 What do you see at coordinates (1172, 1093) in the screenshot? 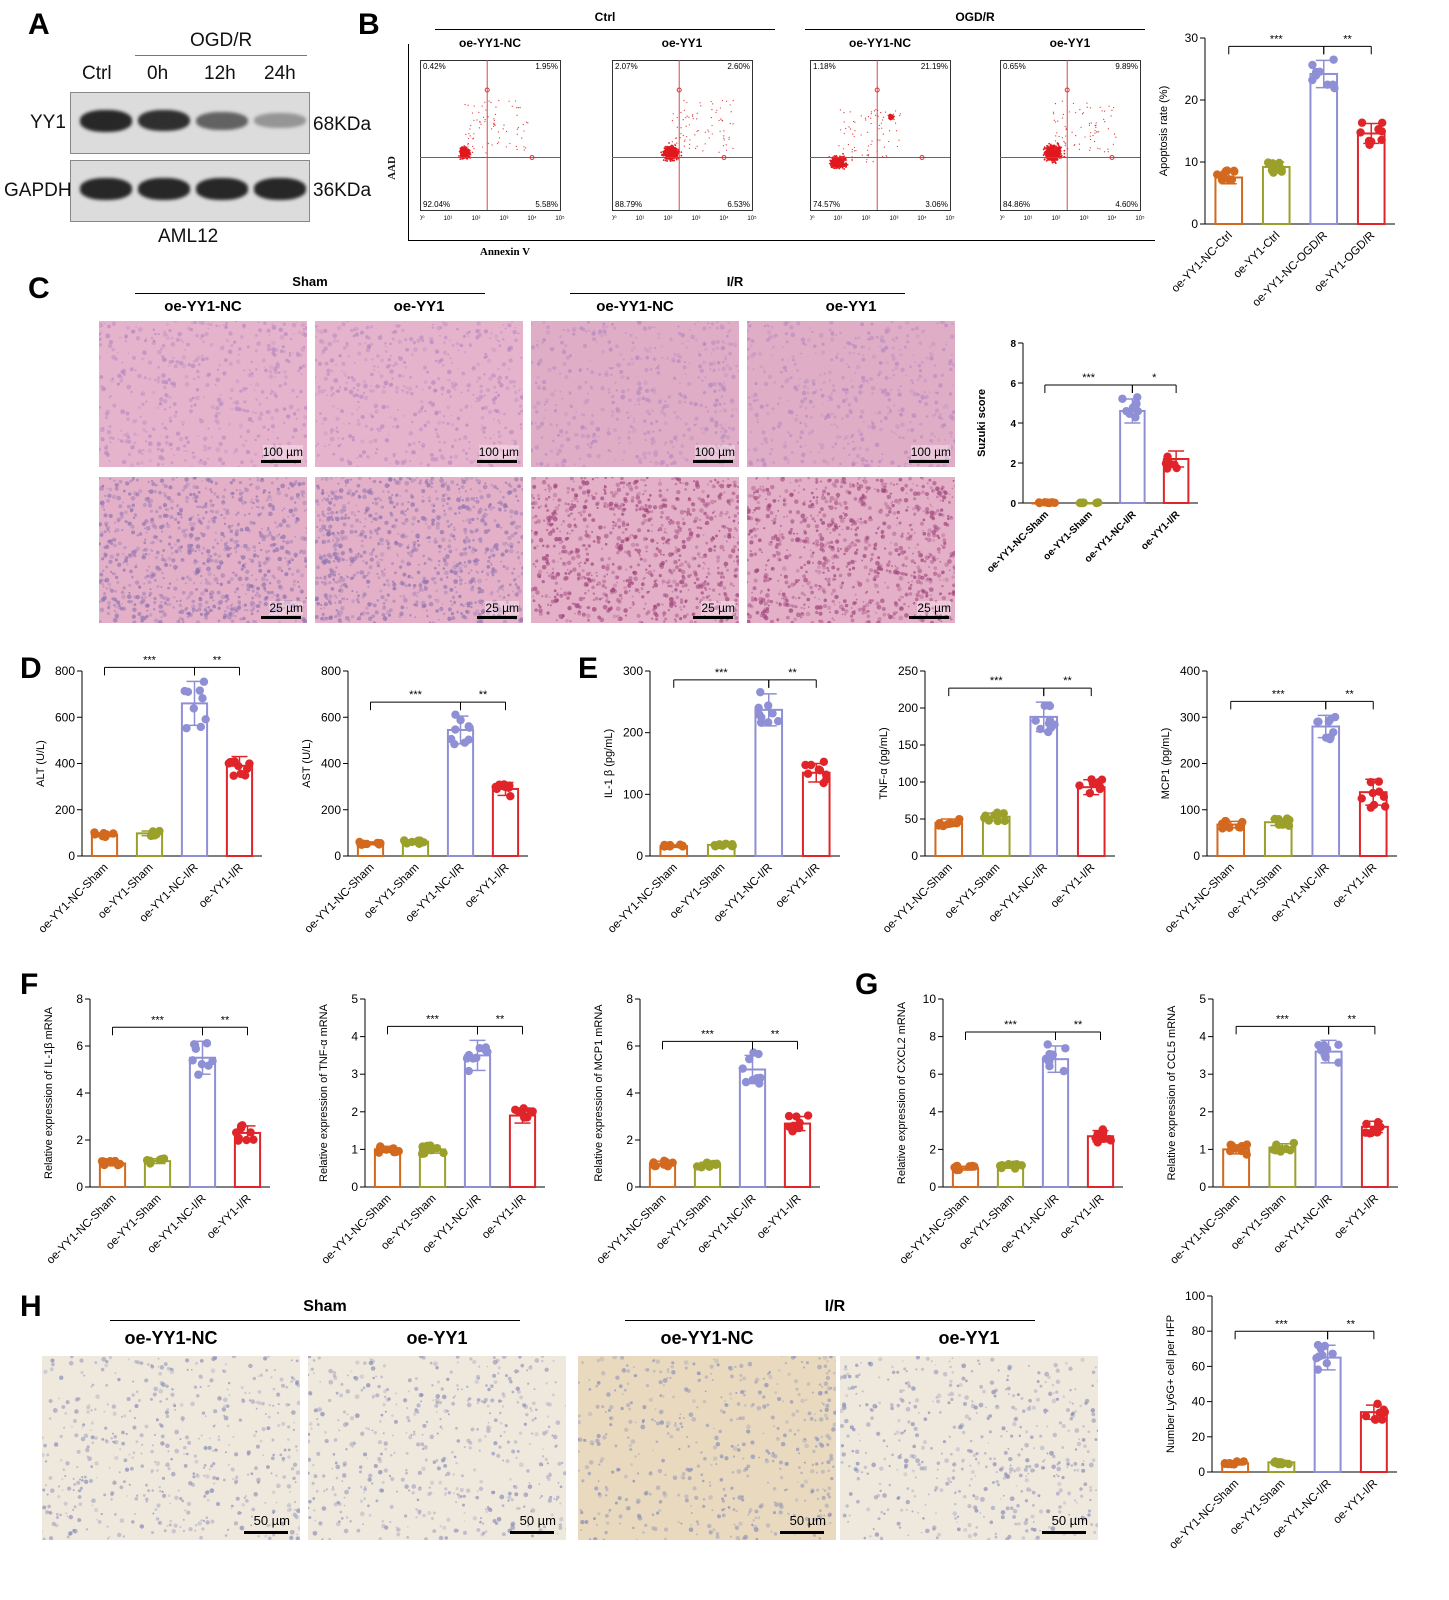
I see `y-axis-label: Relative expression of CCL5 mRNA` at bounding box center [1172, 1093].